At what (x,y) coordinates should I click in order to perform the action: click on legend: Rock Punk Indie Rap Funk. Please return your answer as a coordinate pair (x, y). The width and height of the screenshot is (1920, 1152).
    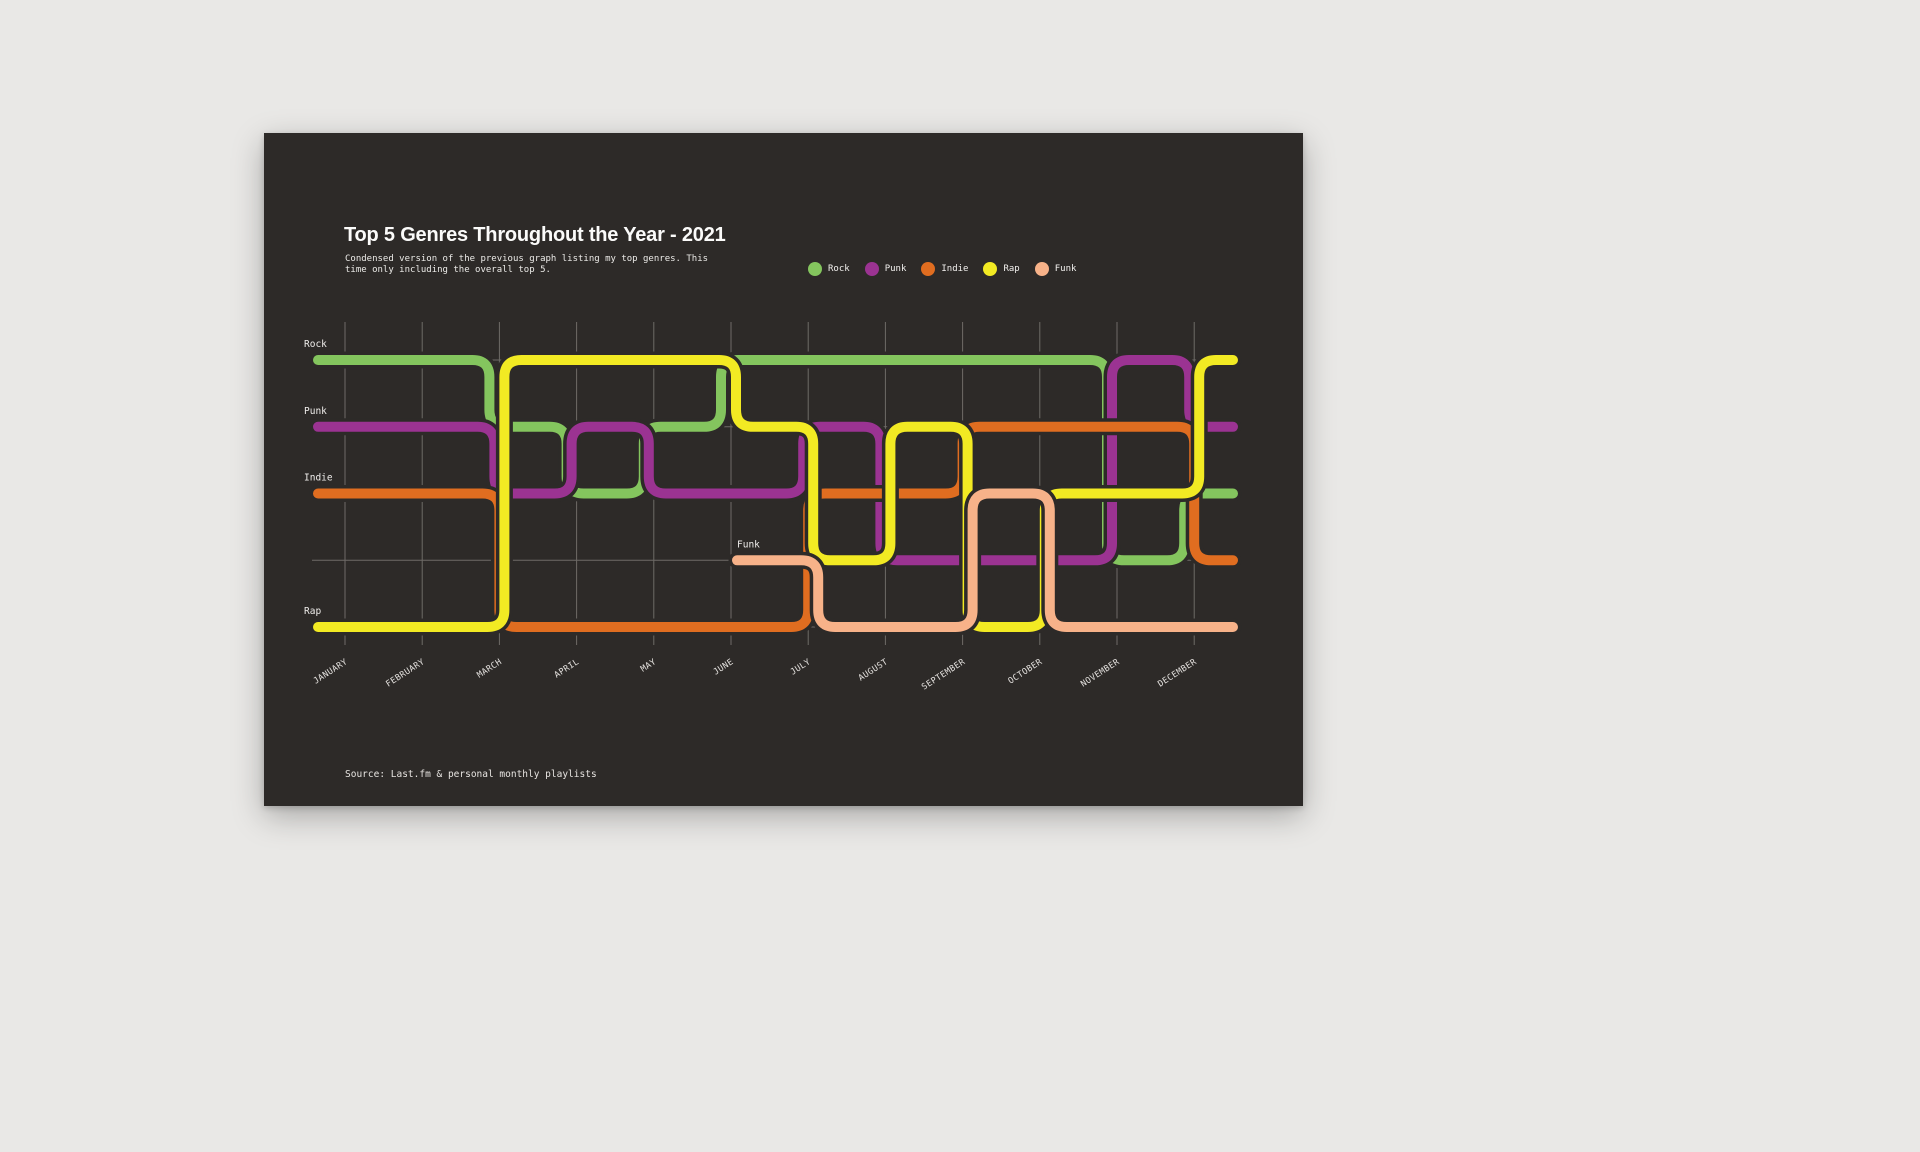
    Looking at the image, I should click on (942, 269).